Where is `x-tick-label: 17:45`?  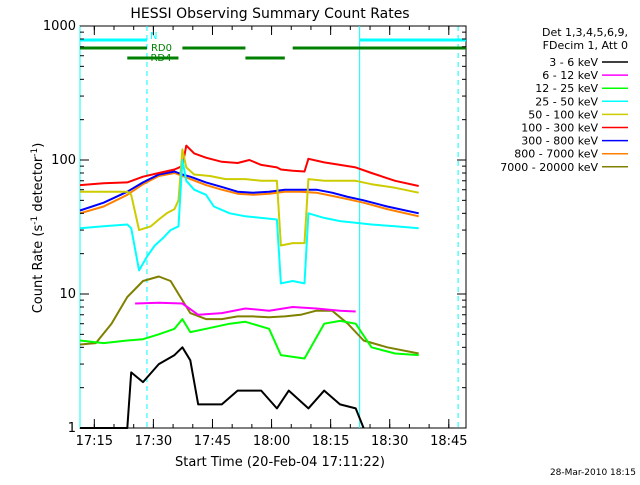
x-tick-label: 17:45 is located at coordinates (212, 441).